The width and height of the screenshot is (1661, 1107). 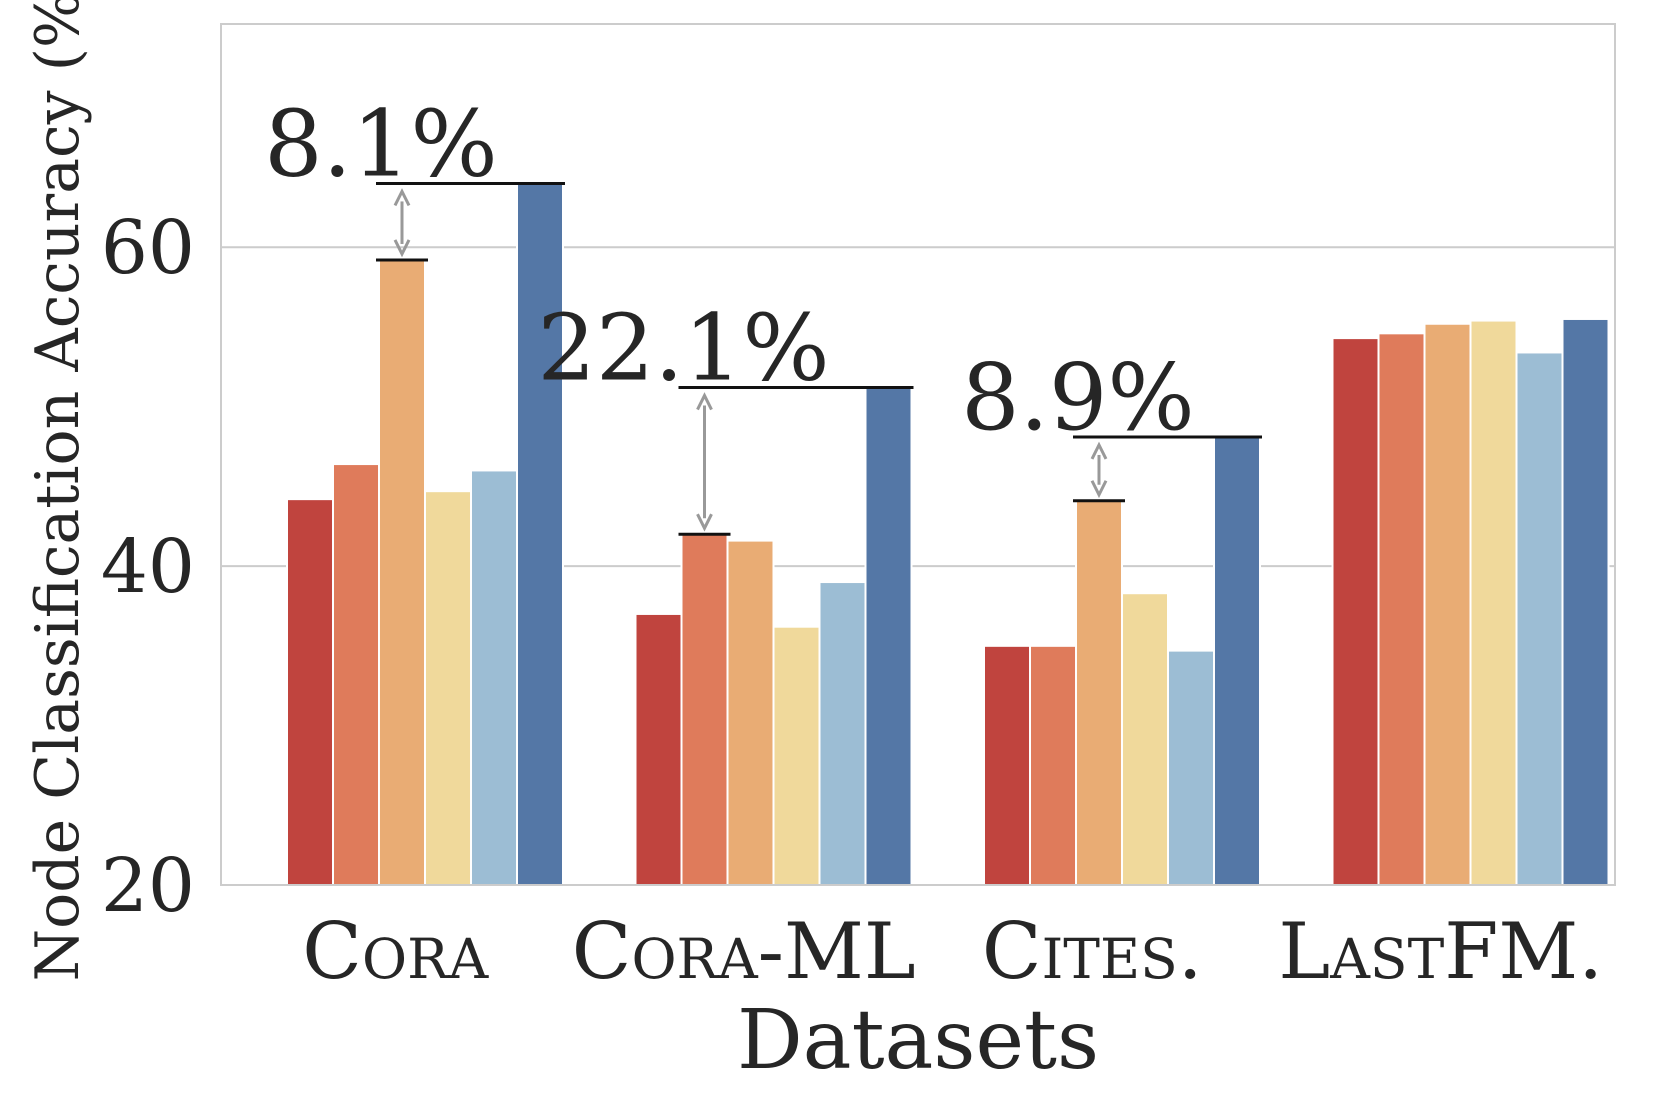 I want to click on x-tick-label: Cora, so click(x=395, y=952).